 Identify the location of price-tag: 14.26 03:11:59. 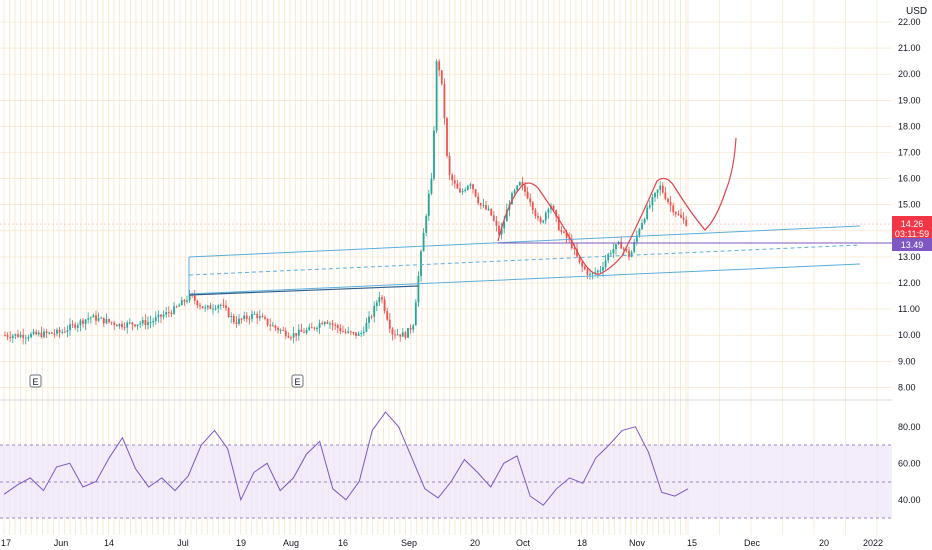
(912, 228).